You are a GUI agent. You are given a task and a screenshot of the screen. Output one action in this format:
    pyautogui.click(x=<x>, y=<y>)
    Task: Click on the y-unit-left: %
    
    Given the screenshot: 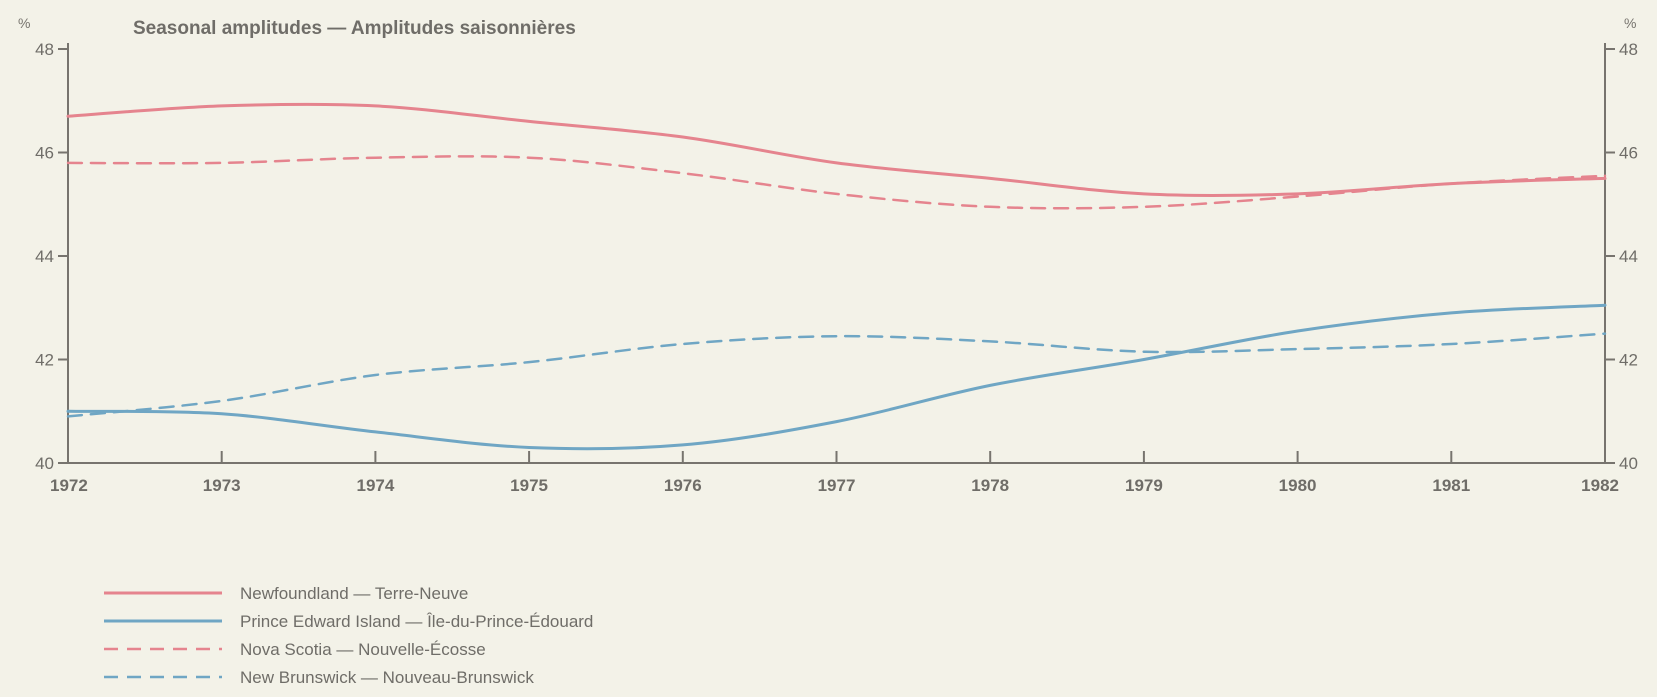 What is the action you would take?
    pyautogui.click(x=24, y=23)
    